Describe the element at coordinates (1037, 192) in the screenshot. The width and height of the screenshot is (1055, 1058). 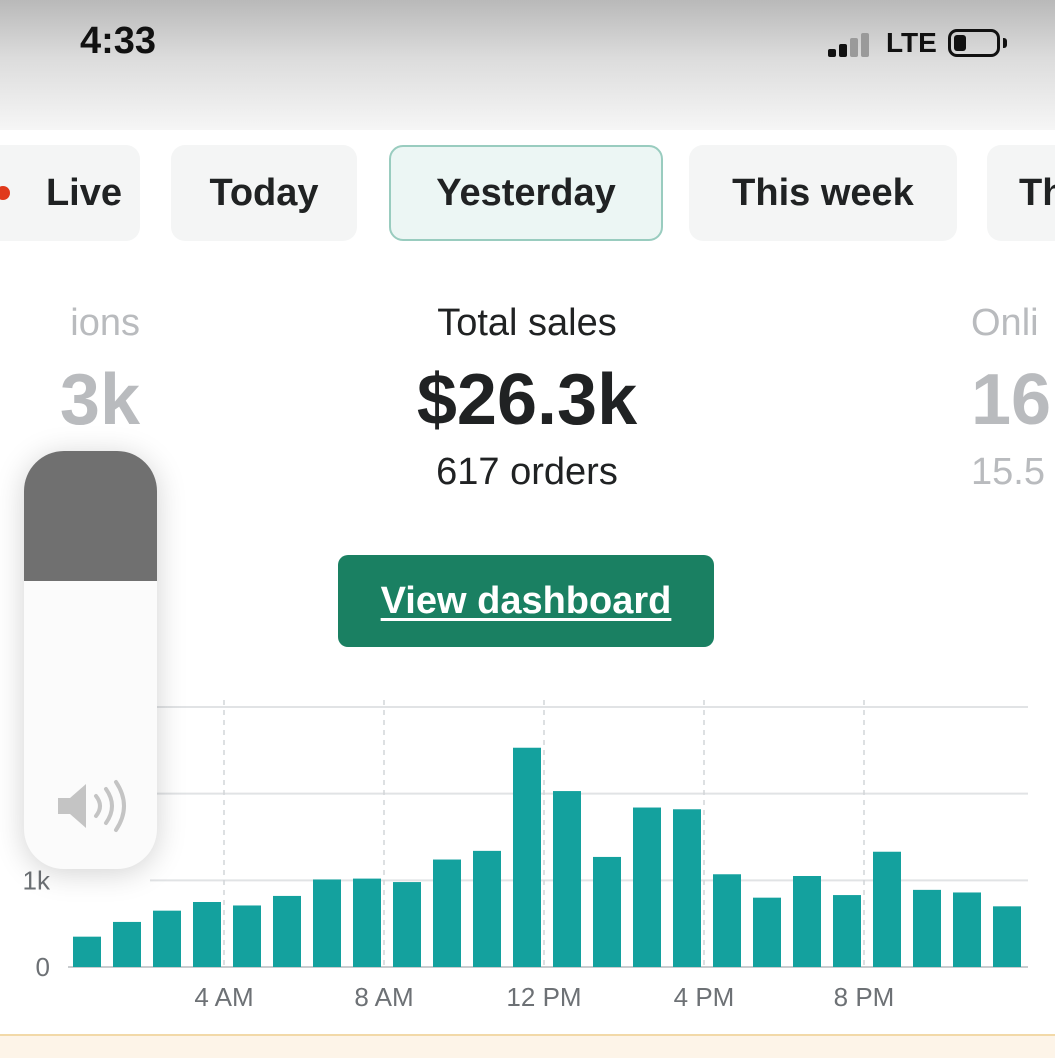
I see `tab-next-label: Th` at that location.